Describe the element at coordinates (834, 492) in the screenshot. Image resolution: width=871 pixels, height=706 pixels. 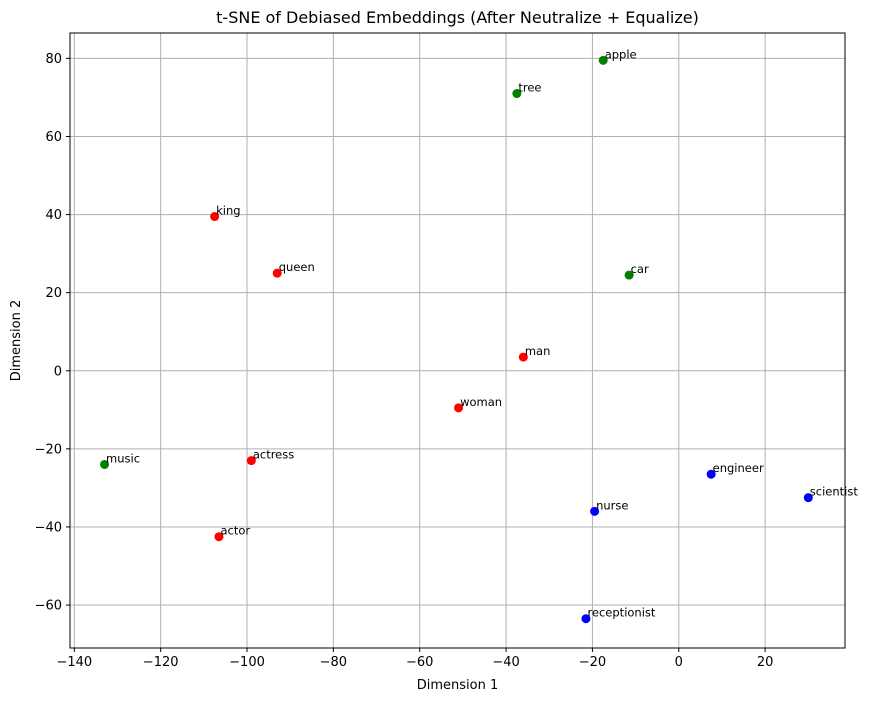
I see `point-label: scientist` at that location.